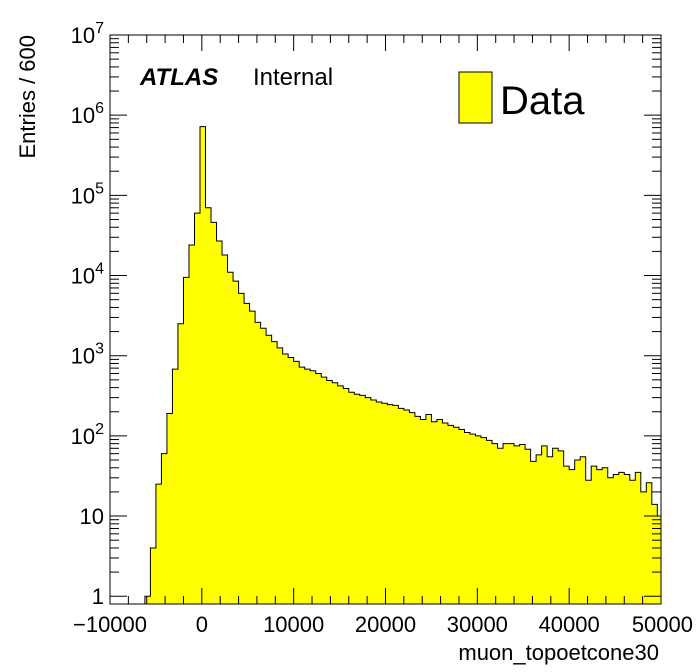 Image resolution: width=696 pixels, height=672 pixels. Describe the element at coordinates (87, 194) in the screenshot. I see `y-tick-label: 10⁵` at that location.